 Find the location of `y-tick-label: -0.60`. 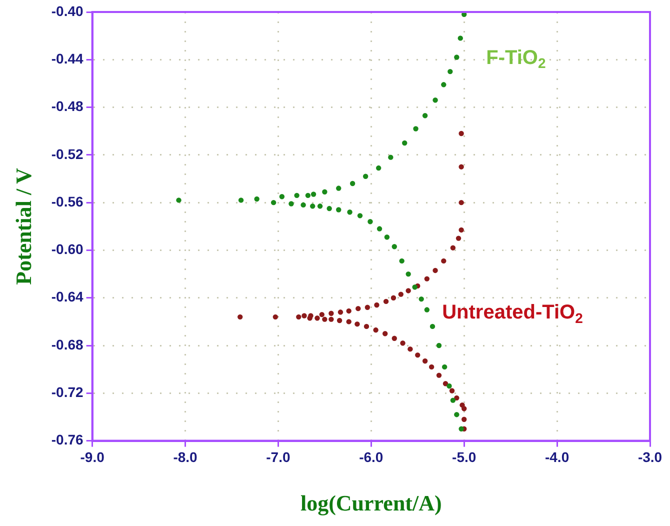

y-tick-label: -0.60 is located at coordinates (67, 249).